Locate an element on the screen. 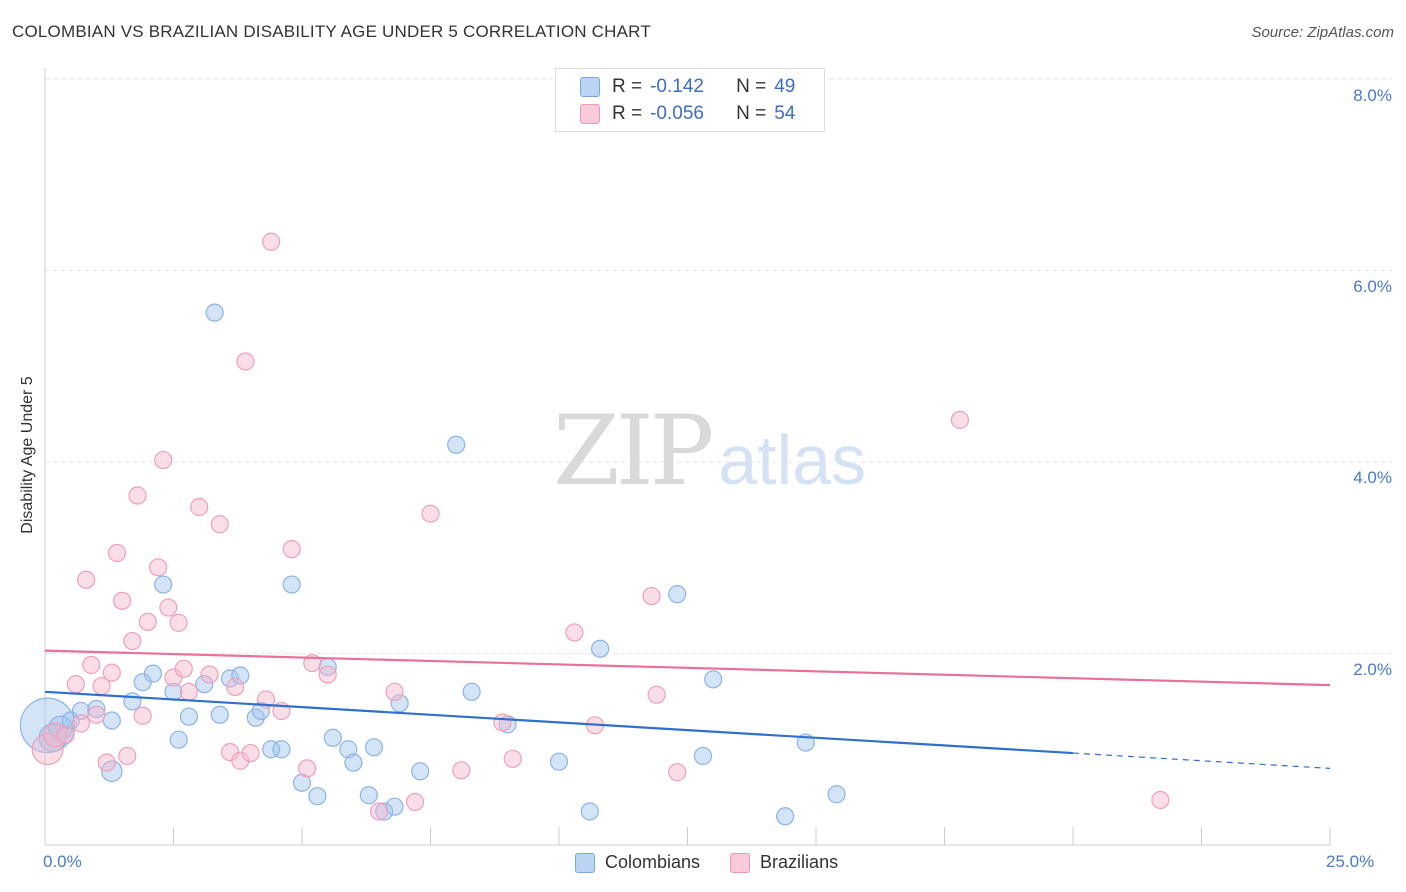 The width and height of the screenshot is (1406, 892). stats-row-brazilians: R = -0.056 N = 54 is located at coordinates (687, 114).